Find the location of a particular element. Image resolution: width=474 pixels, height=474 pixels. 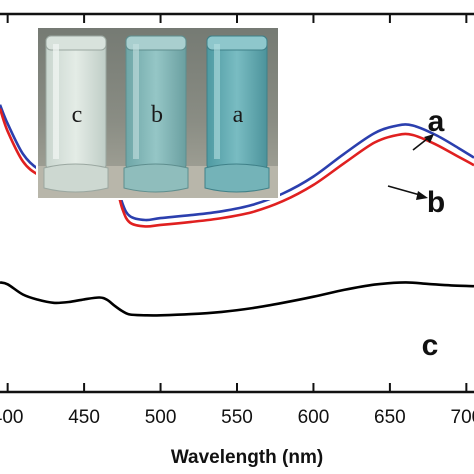

arrow-a-head is located at coordinates (429, 138).